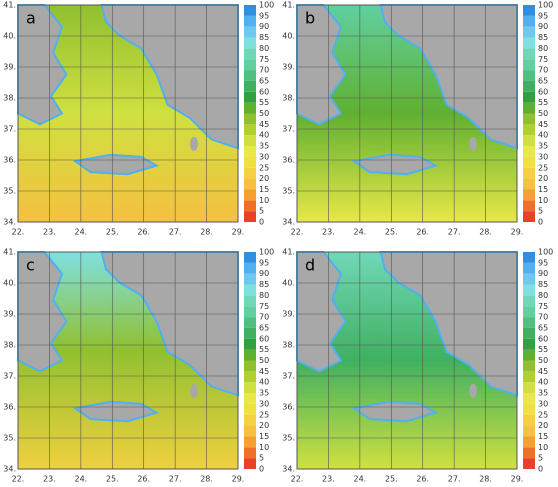  What do you see at coordinates (264, 200) in the screenshot?
I see `colorbar-tick-label: 10` at bounding box center [264, 200].